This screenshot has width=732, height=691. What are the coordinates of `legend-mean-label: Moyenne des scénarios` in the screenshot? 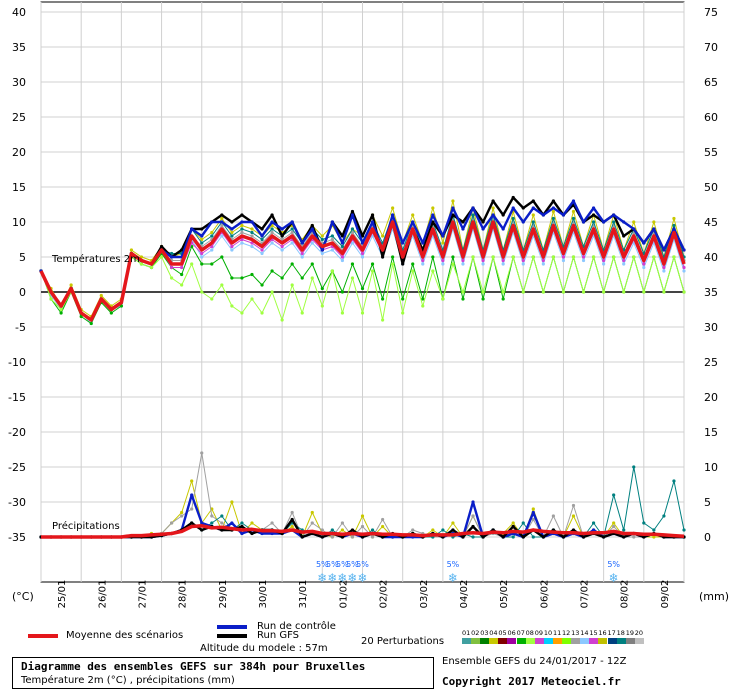 It's located at (124, 635).